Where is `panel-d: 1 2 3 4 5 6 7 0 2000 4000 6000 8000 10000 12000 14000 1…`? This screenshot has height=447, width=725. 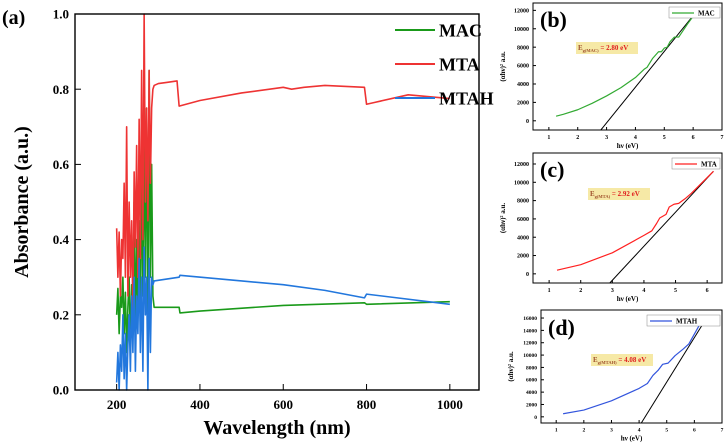 panel-d: 1 2 3 4 5 6 7 0 2000 4000 6000 8000 10000 12000 14000 1… is located at coordinates (615, 376).